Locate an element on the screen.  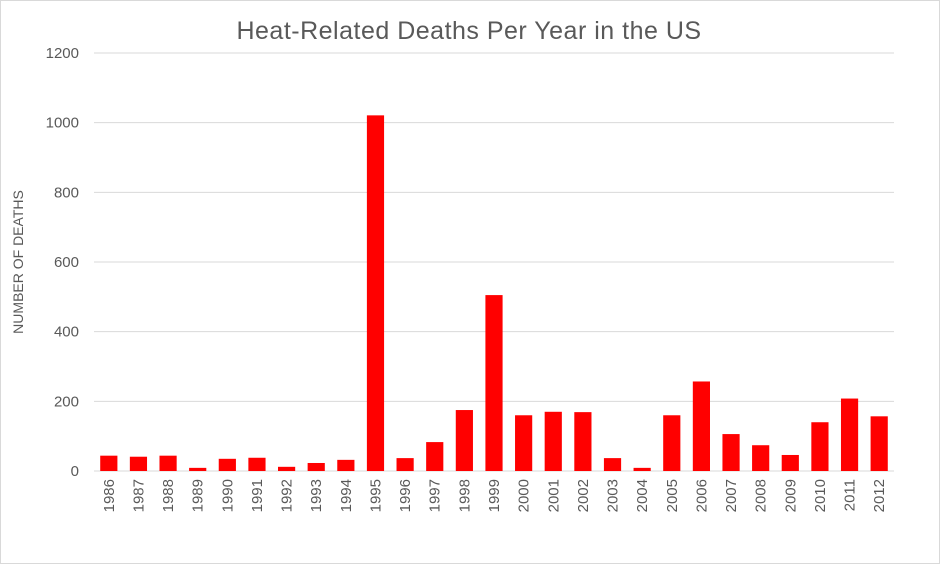
bar-2005 is located at coordinates (672, 443).